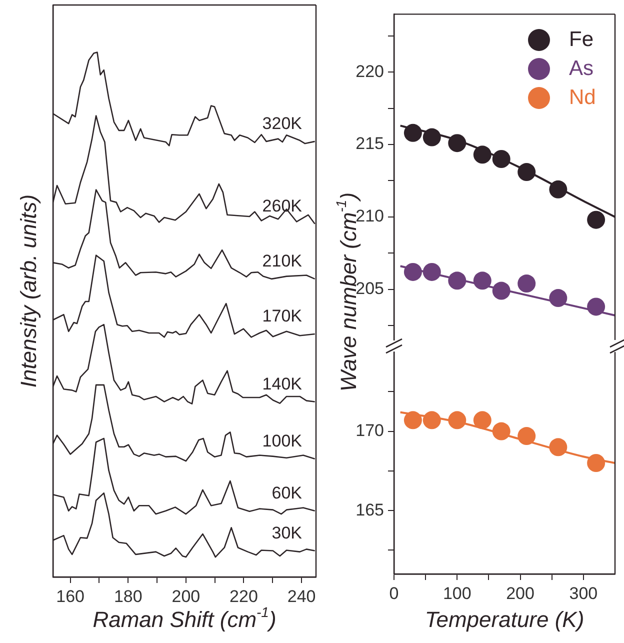  I want to click on x-axis-title: Temperature (K), so click(504, 619).